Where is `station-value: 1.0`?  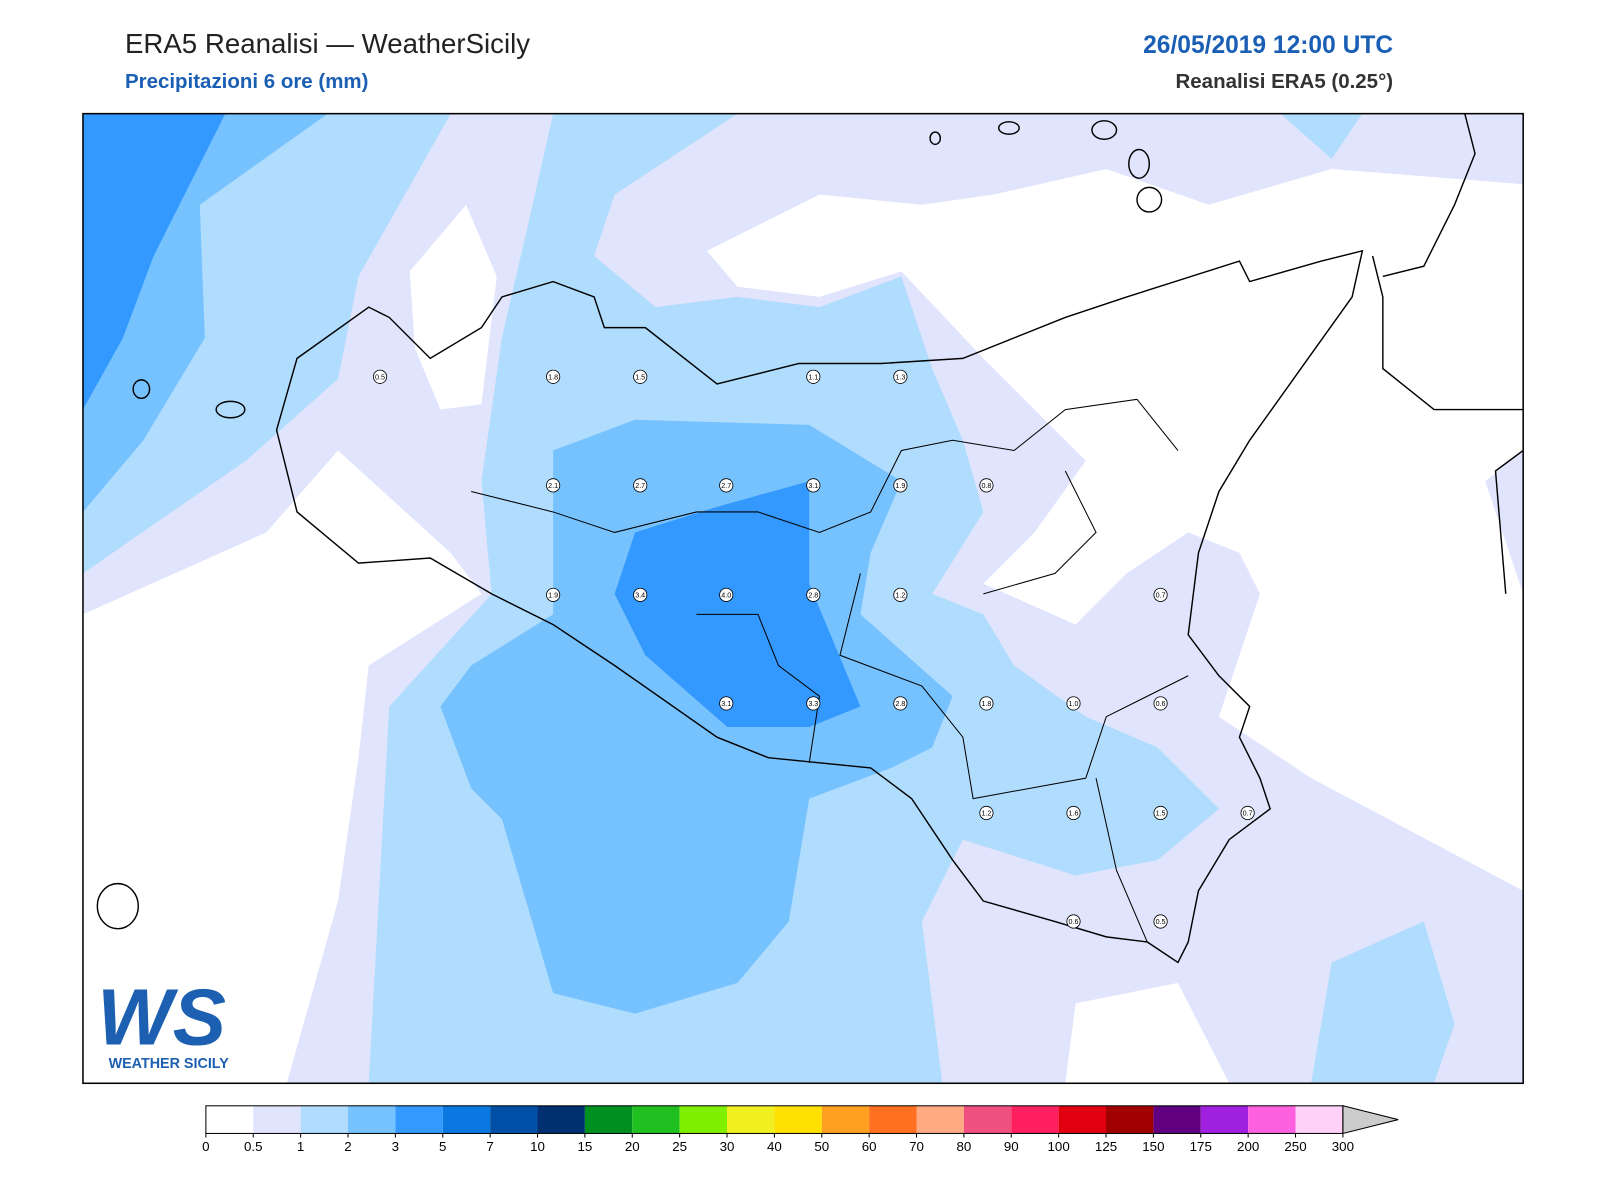
station-value: 1.0 is located at coordinates (1074, 704).